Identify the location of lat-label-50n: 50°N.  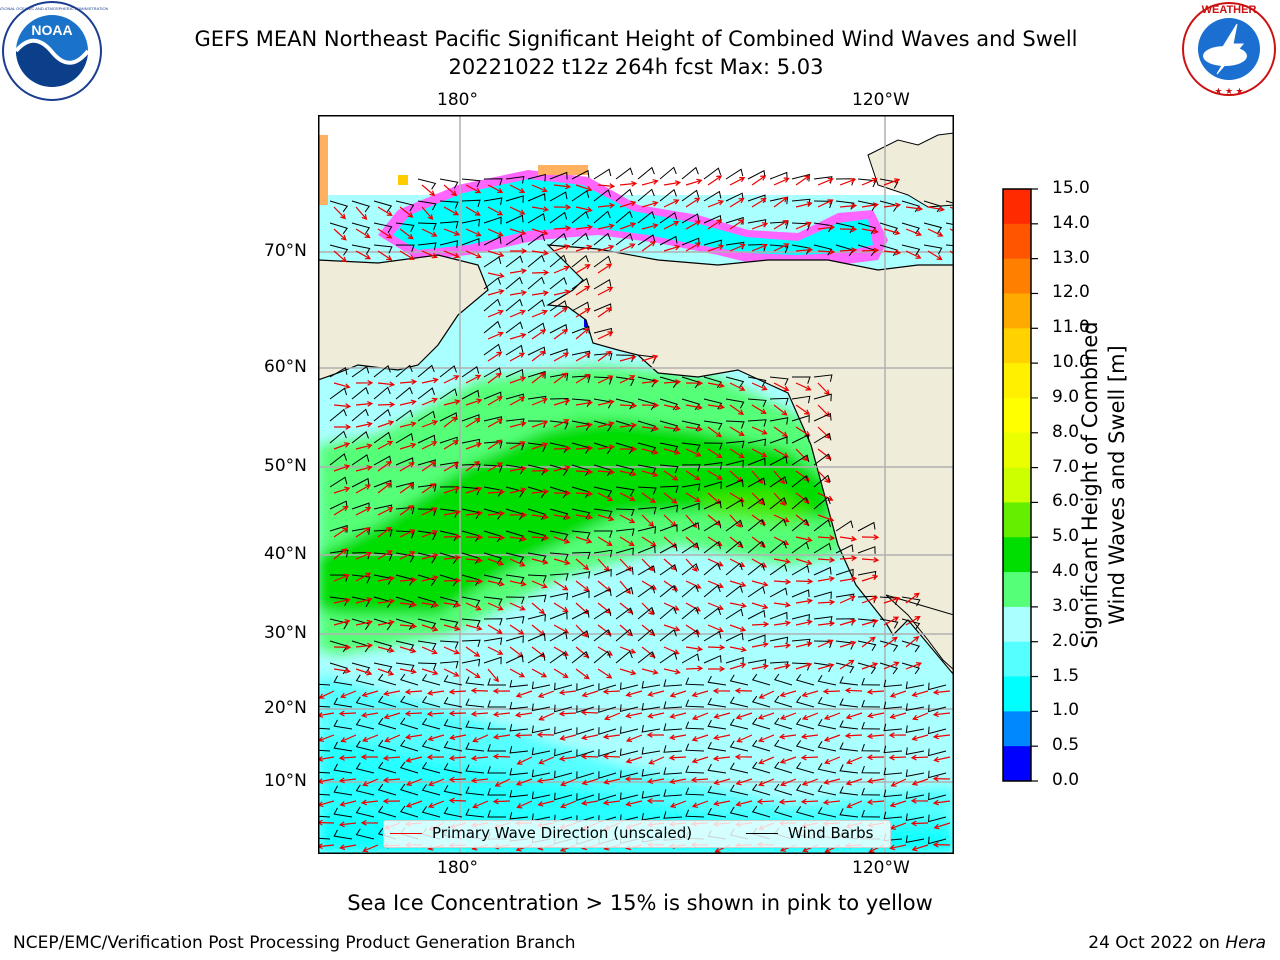
(285, 466).